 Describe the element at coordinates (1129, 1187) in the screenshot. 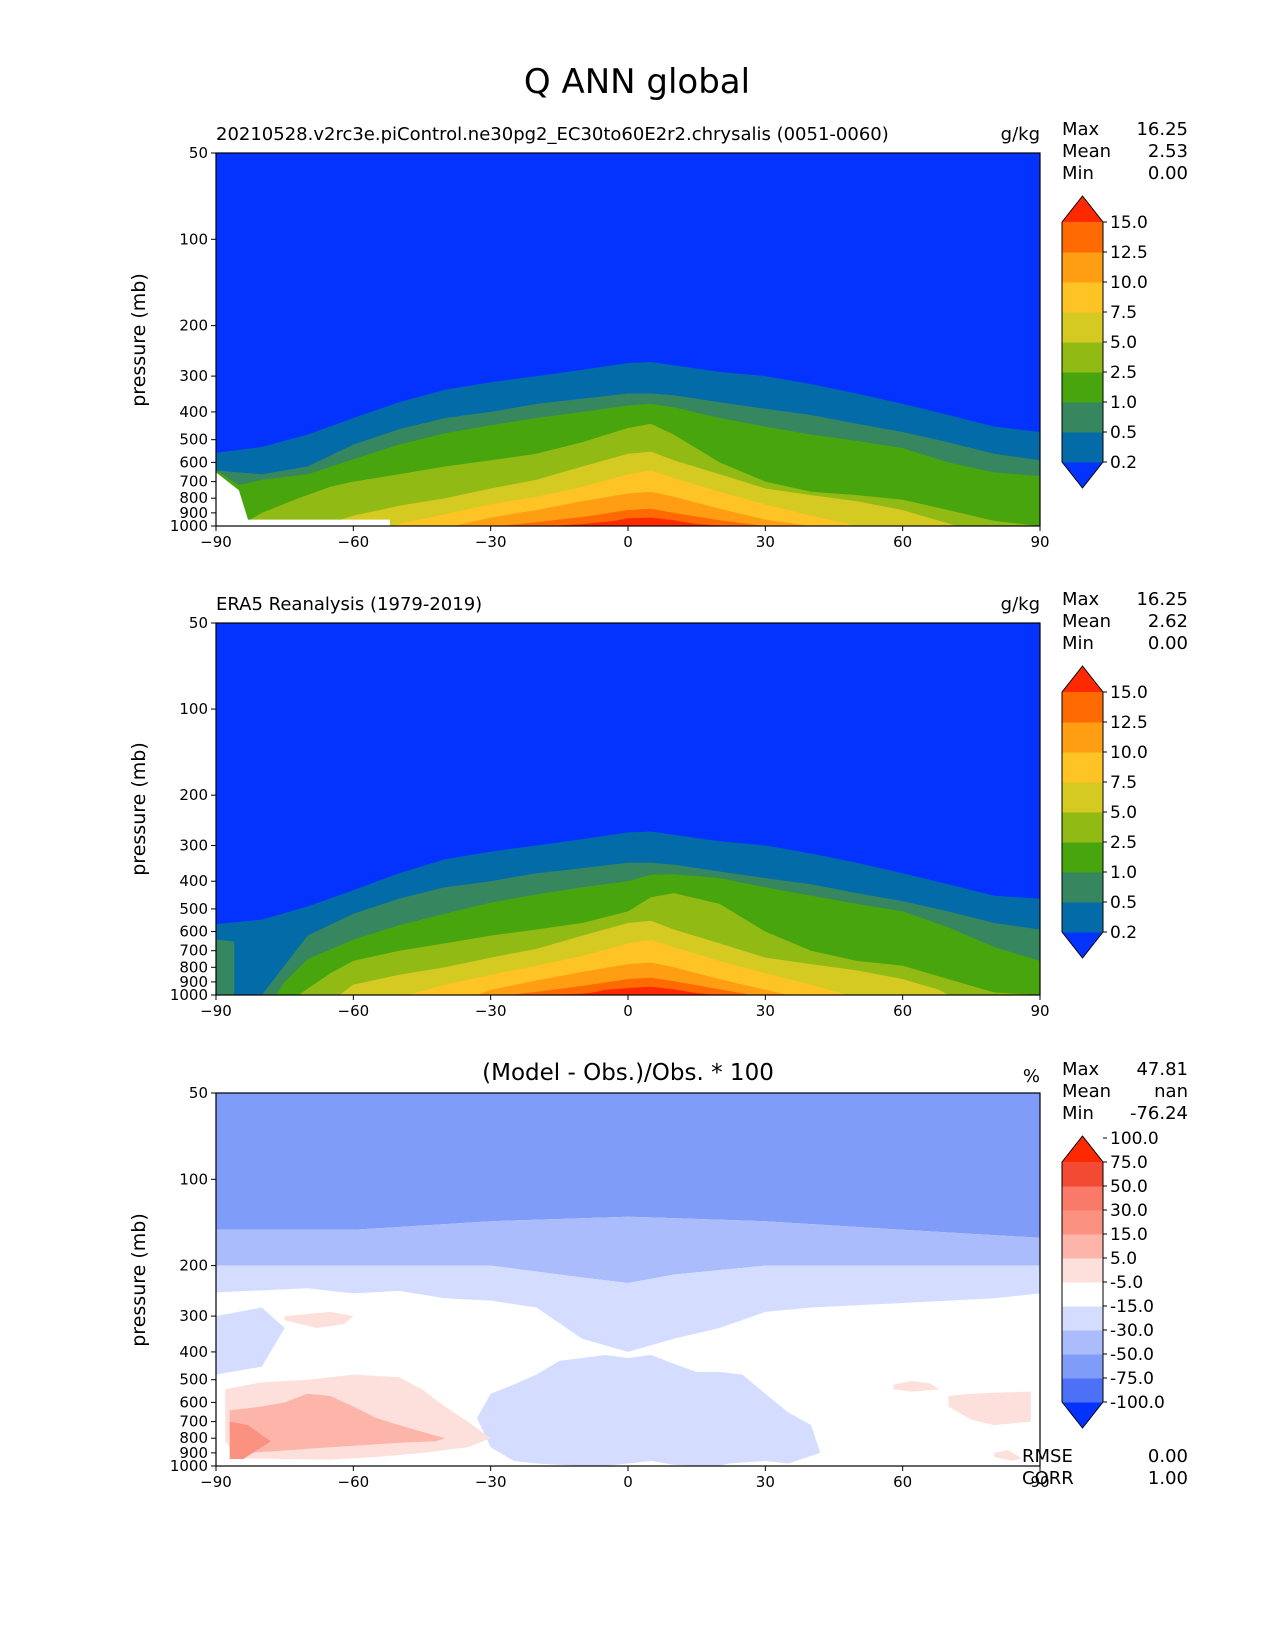

I see `colorbar-label: 50.0` at that location.